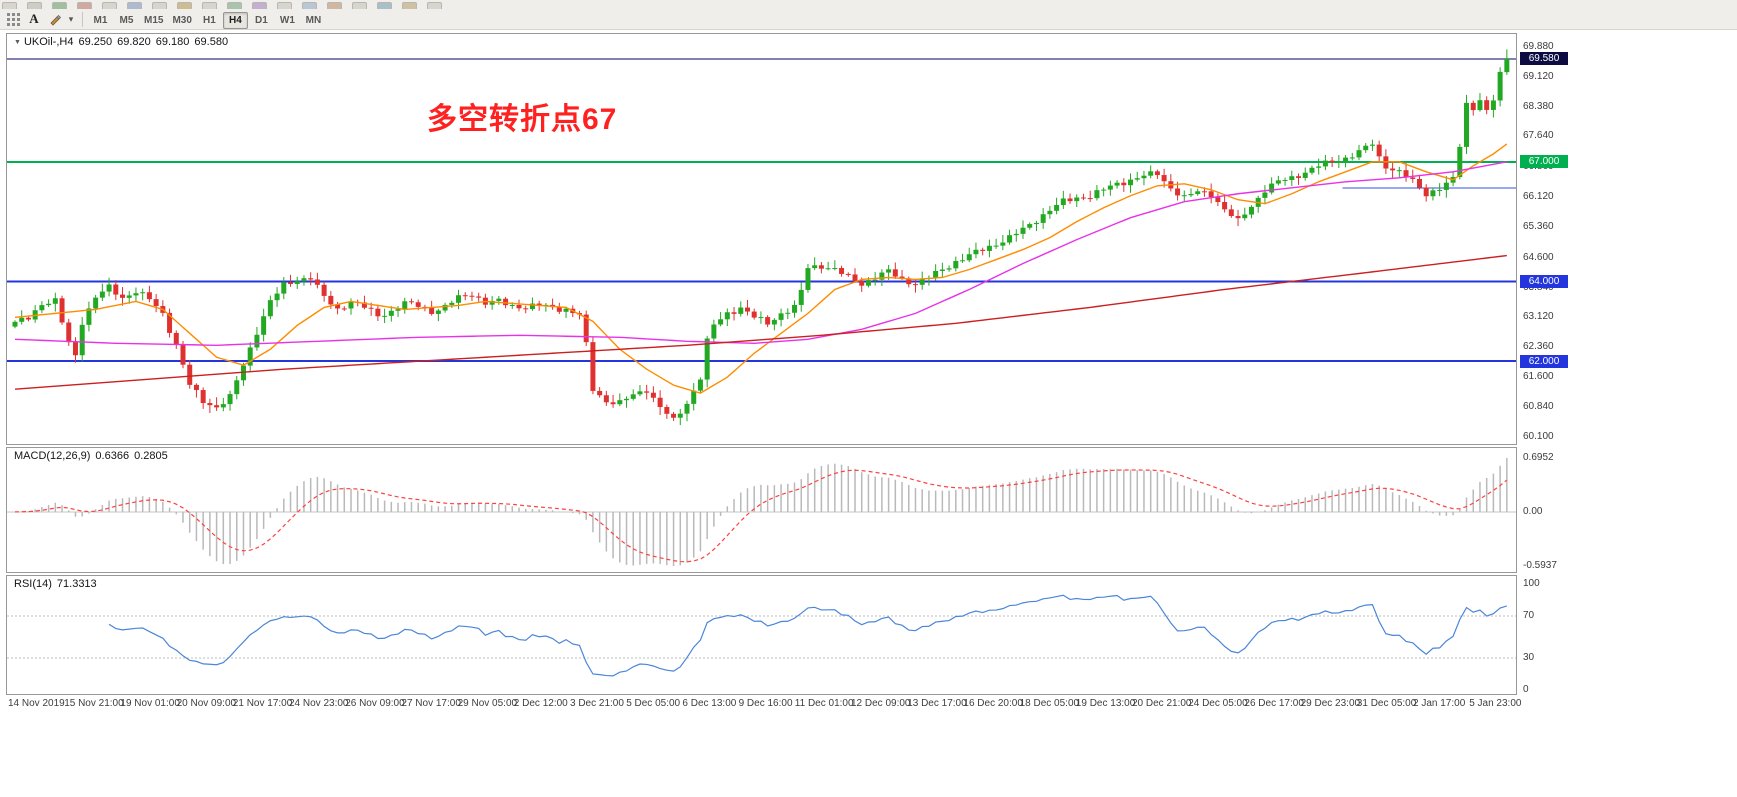 Image resolution: width=1737 pixels, height=797 pixels. What do you see at coordinates (261, 20) in the screenshot?
I see `timeframe-button-d1: D1` at bounding box center [261, 20].